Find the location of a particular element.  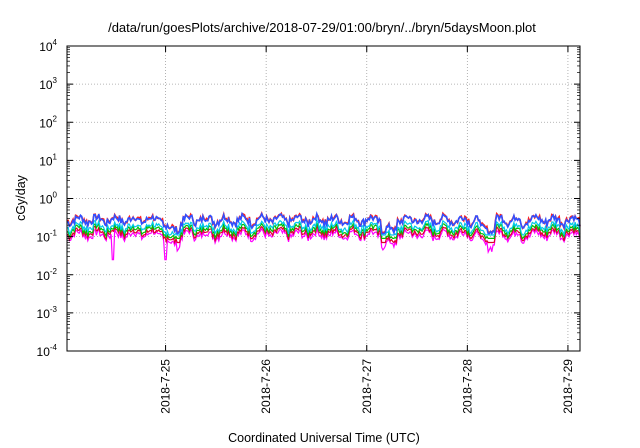

y-tick-exponent: 0 is located at coordinates (55, 195).